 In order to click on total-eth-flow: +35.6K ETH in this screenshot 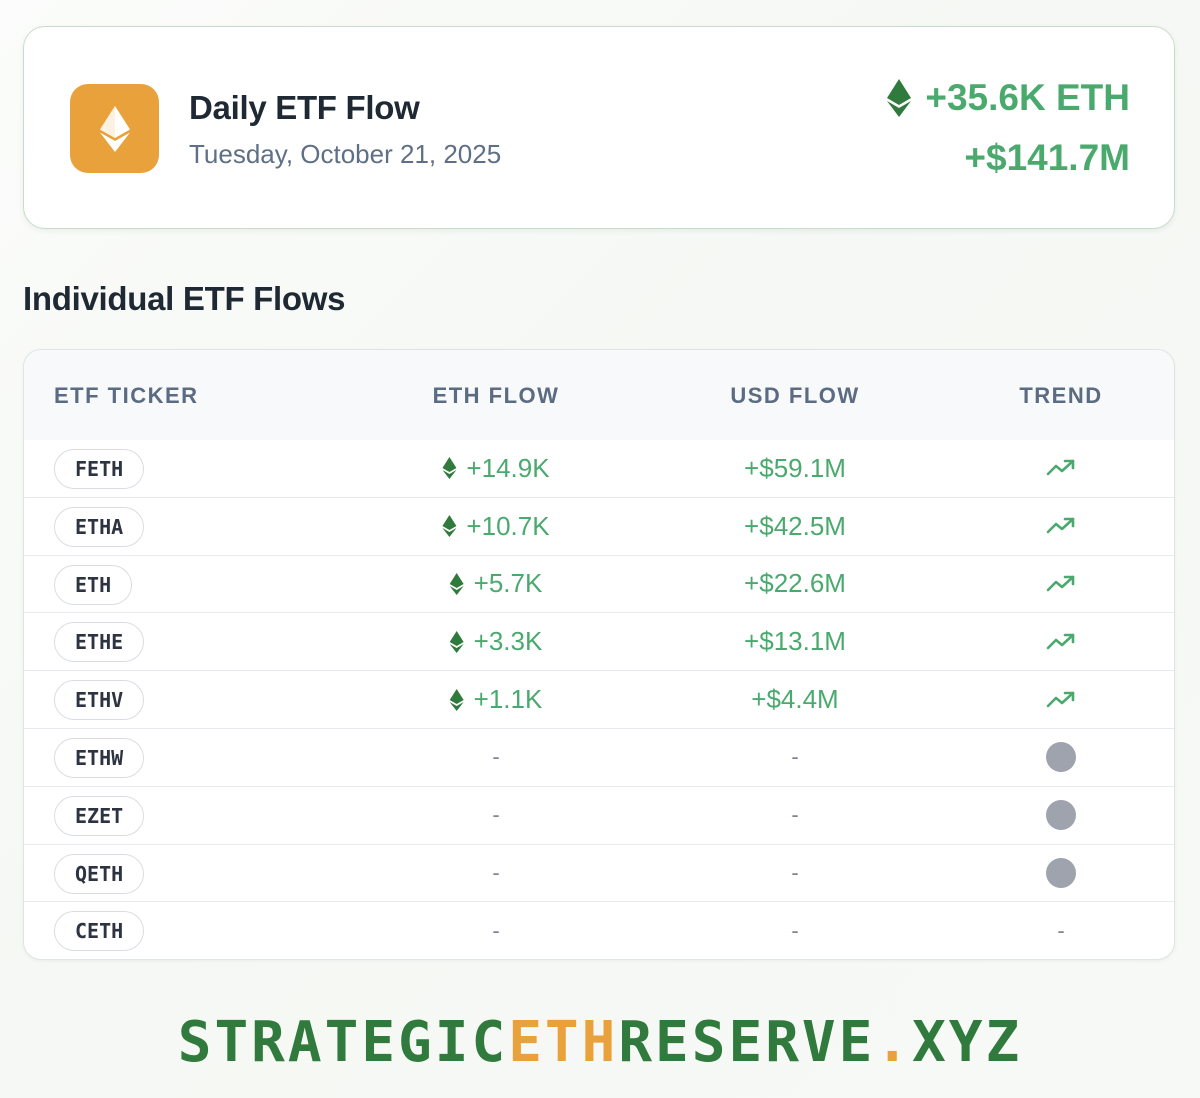, I will do `click(1008, 98)`.